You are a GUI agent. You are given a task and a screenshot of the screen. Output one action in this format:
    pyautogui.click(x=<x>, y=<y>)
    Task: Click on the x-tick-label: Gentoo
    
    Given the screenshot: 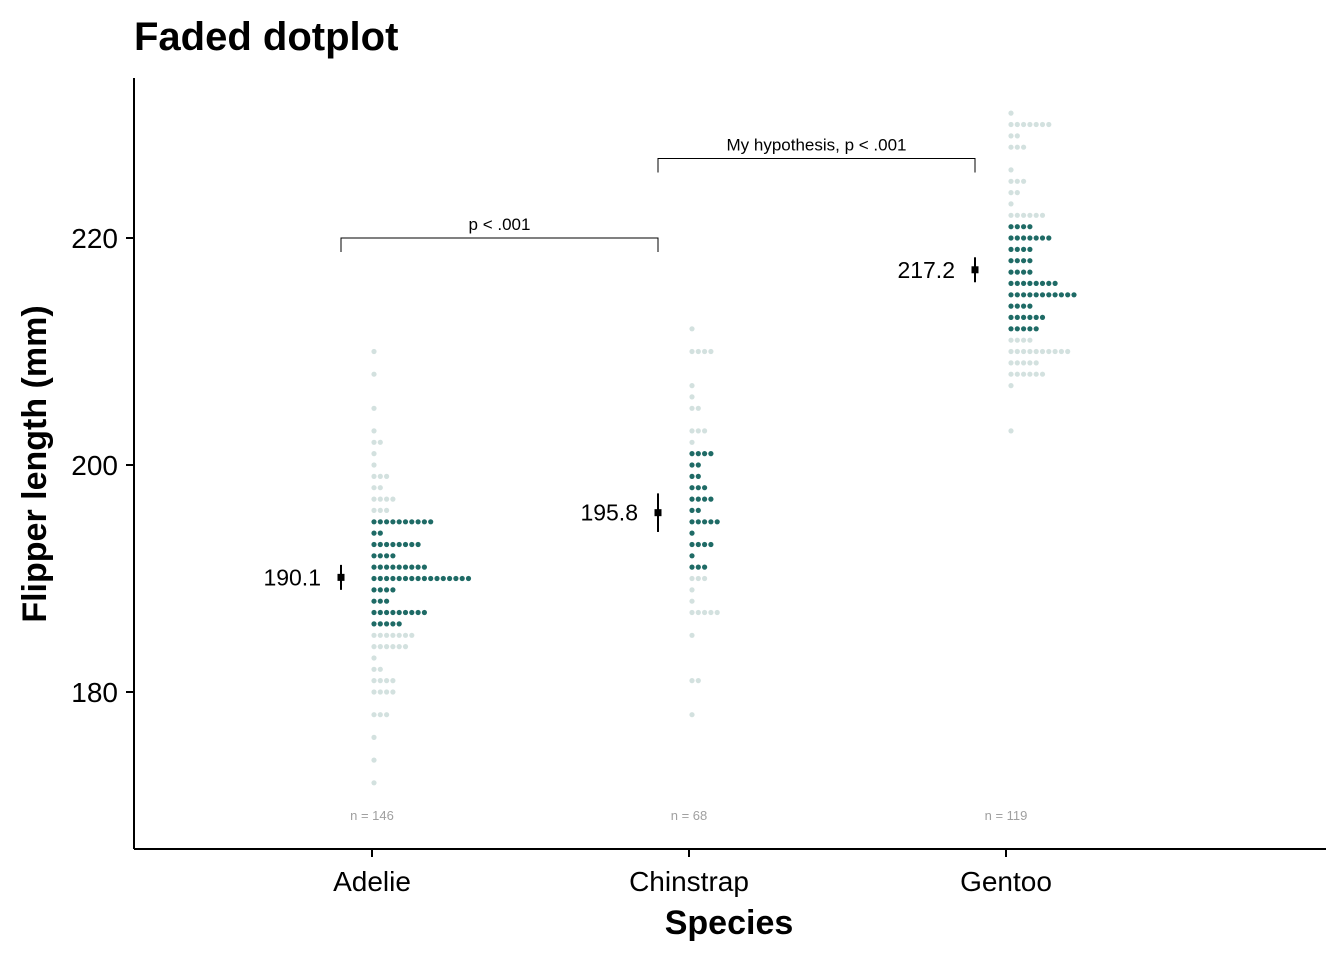 What is the action you would take?
    pyautogui.click(x=1006, y=881)
    